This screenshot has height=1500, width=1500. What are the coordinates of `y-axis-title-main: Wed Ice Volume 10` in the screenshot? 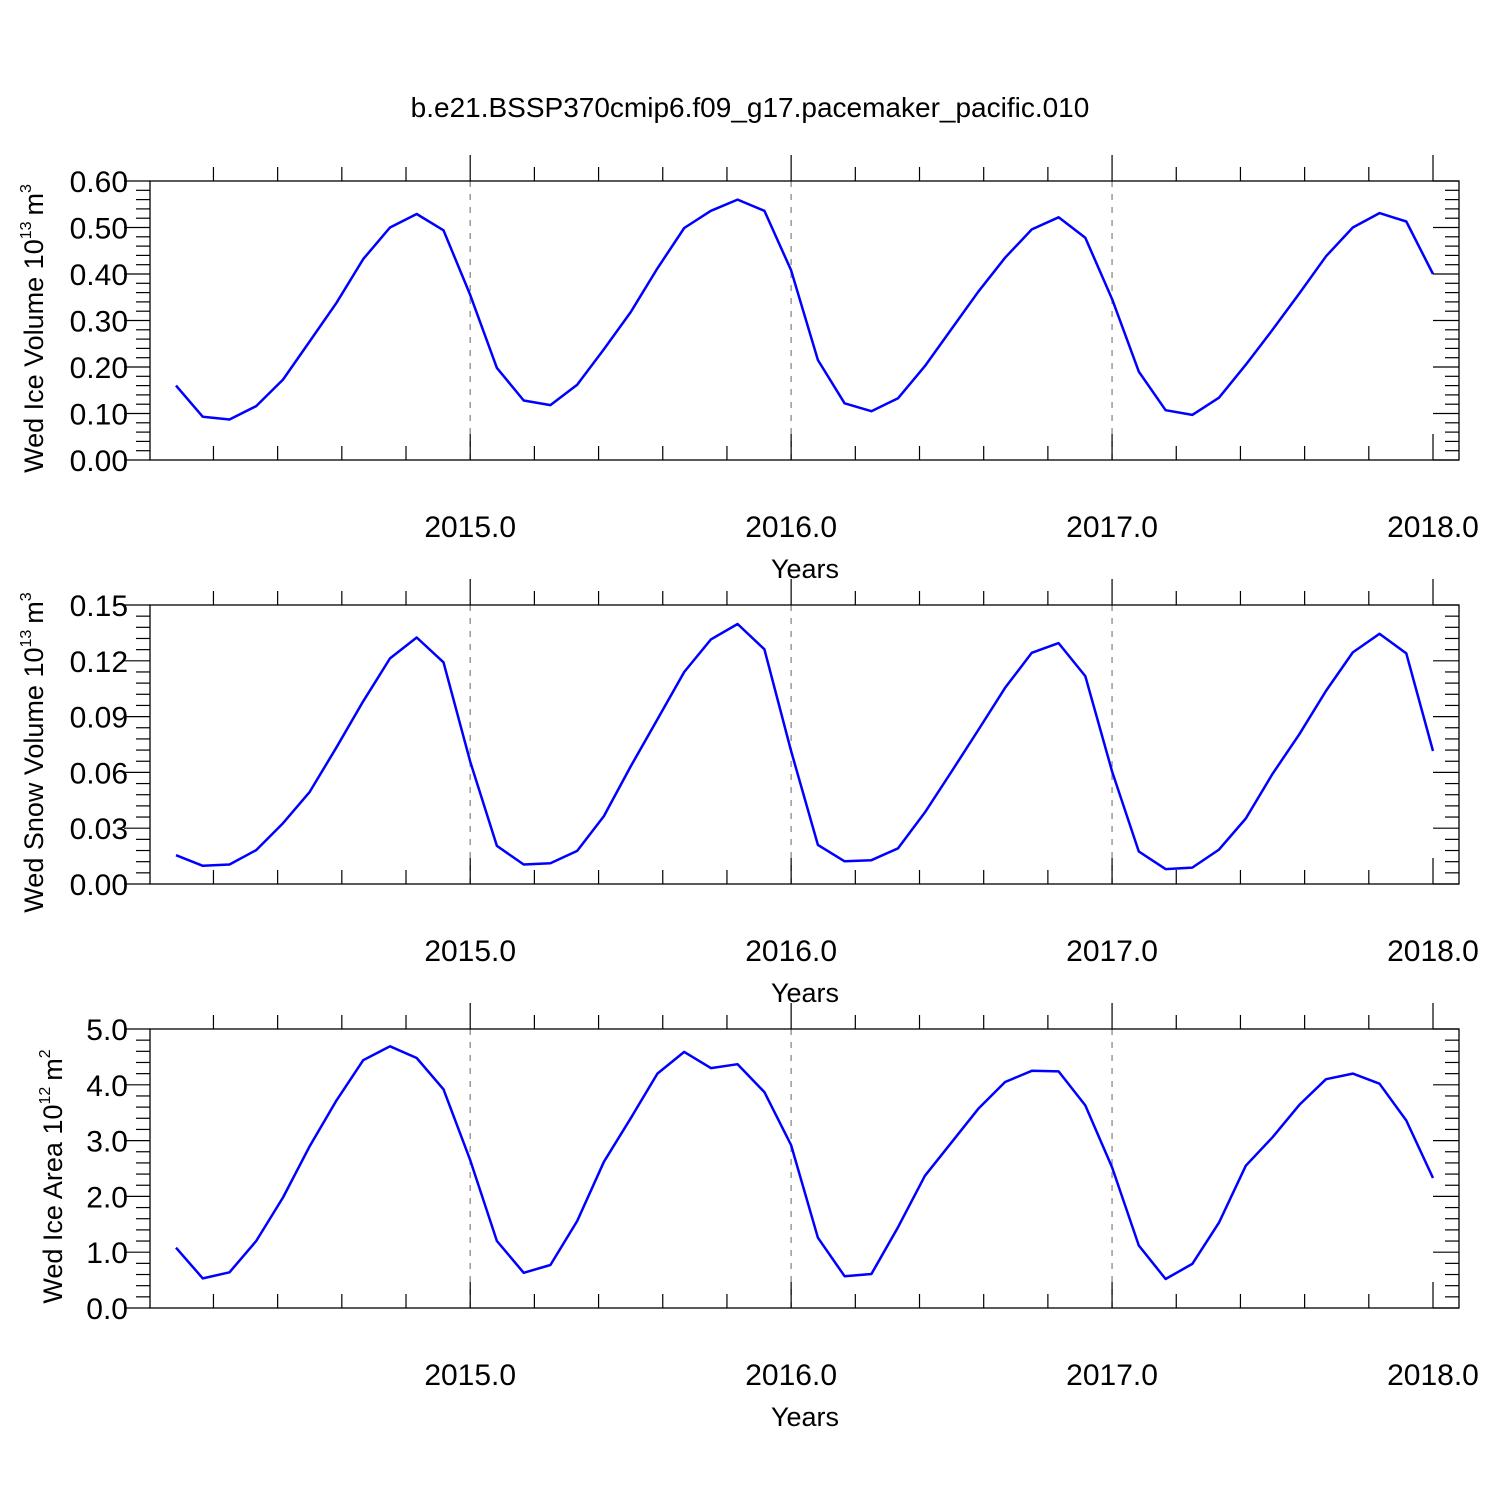 It's located at (34, 356).